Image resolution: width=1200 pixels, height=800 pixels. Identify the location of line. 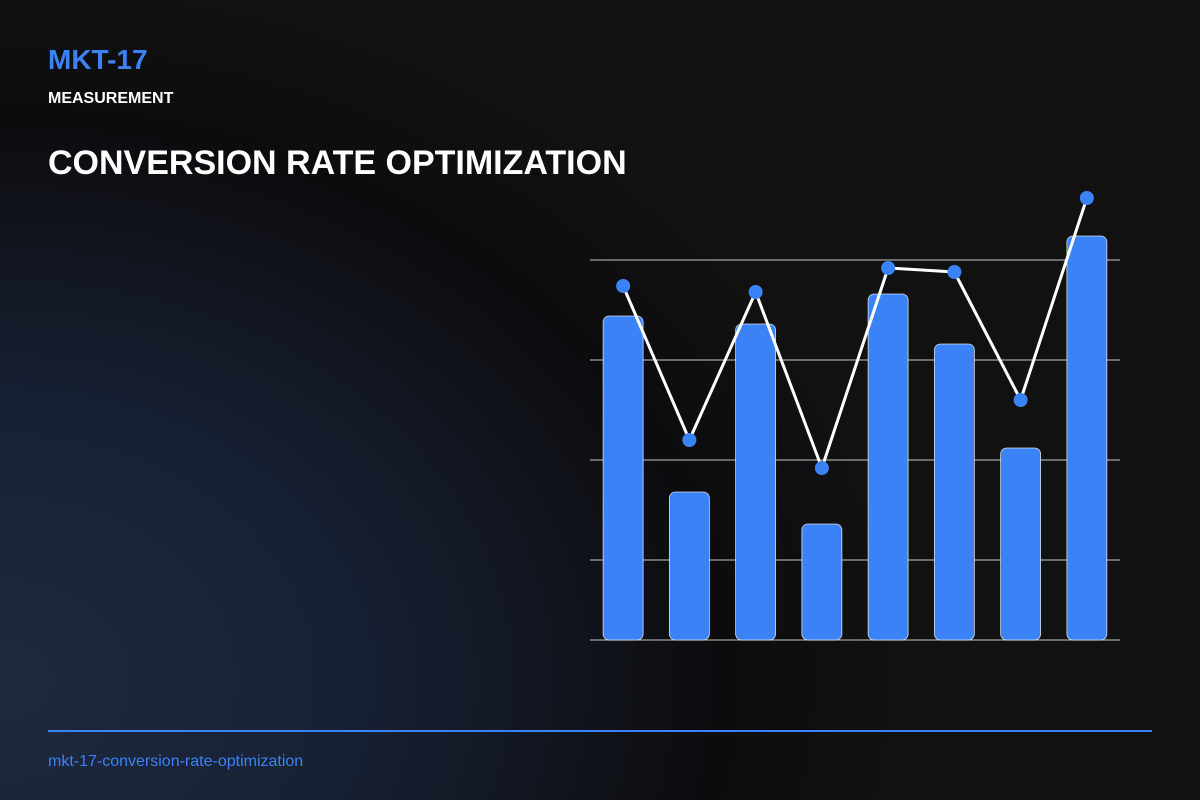
(855, 333).